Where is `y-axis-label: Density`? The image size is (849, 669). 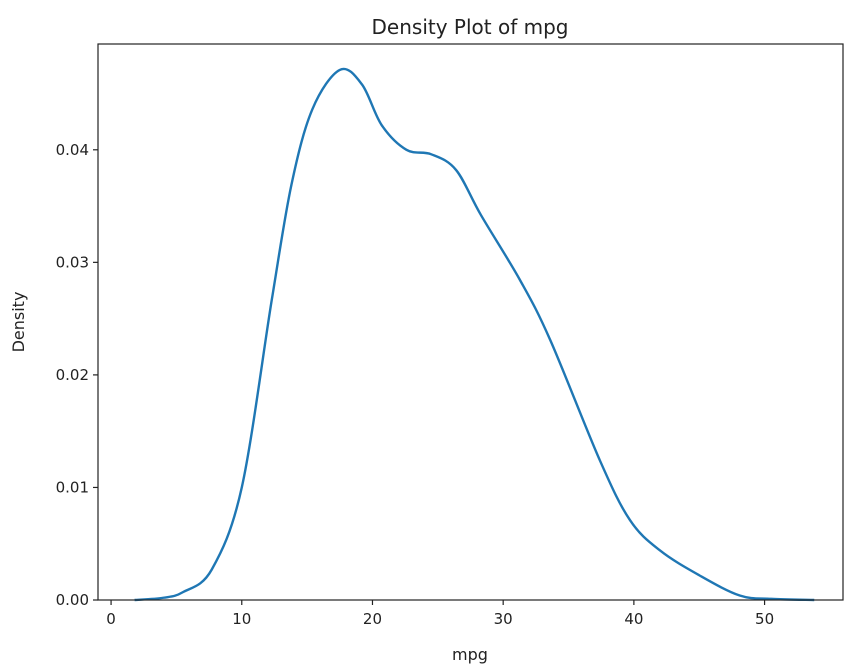
y-axis-label: Density is located at coordinates (18, 322).